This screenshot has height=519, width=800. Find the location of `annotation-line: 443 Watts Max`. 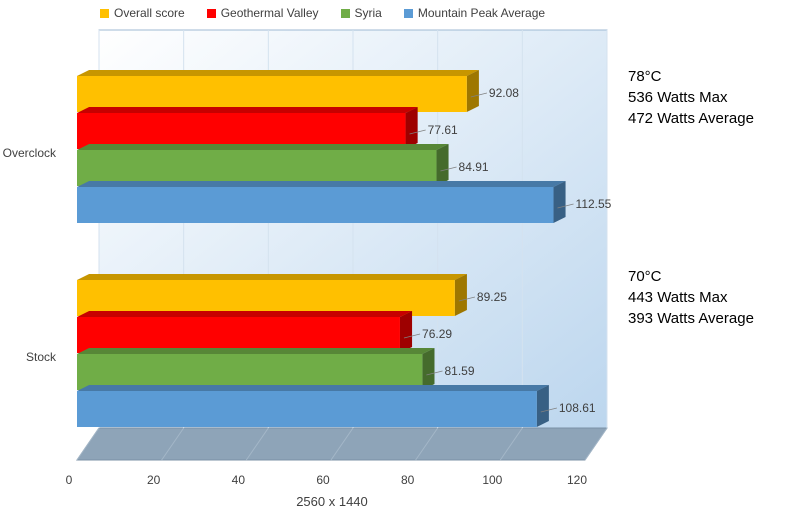

annotation-line: 443 Watts Max is located at coordinates (678, 297).